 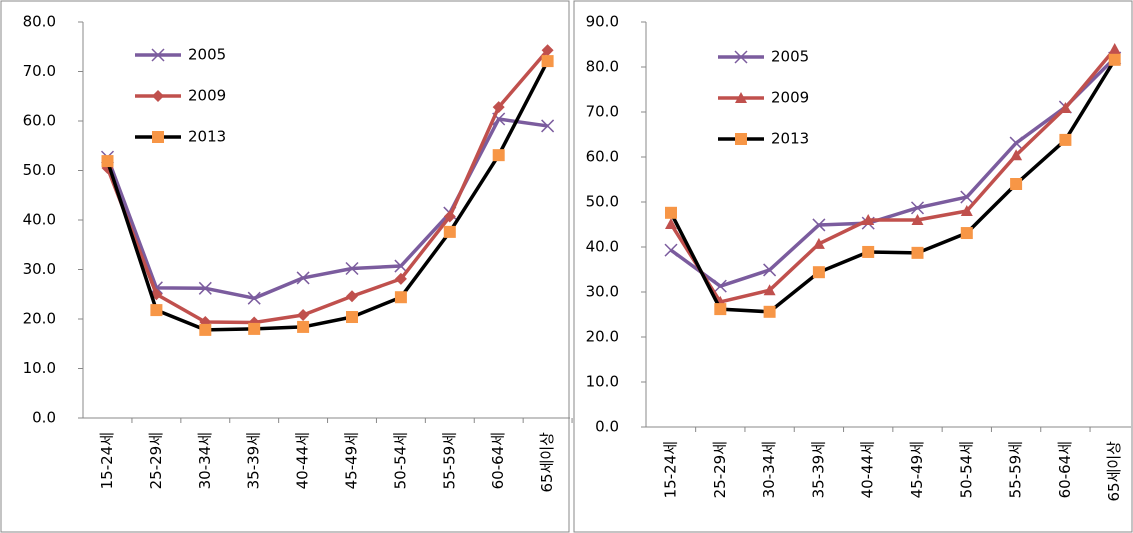 I want to click on y-tick-label: 10.0, so click(x=39, y=368).